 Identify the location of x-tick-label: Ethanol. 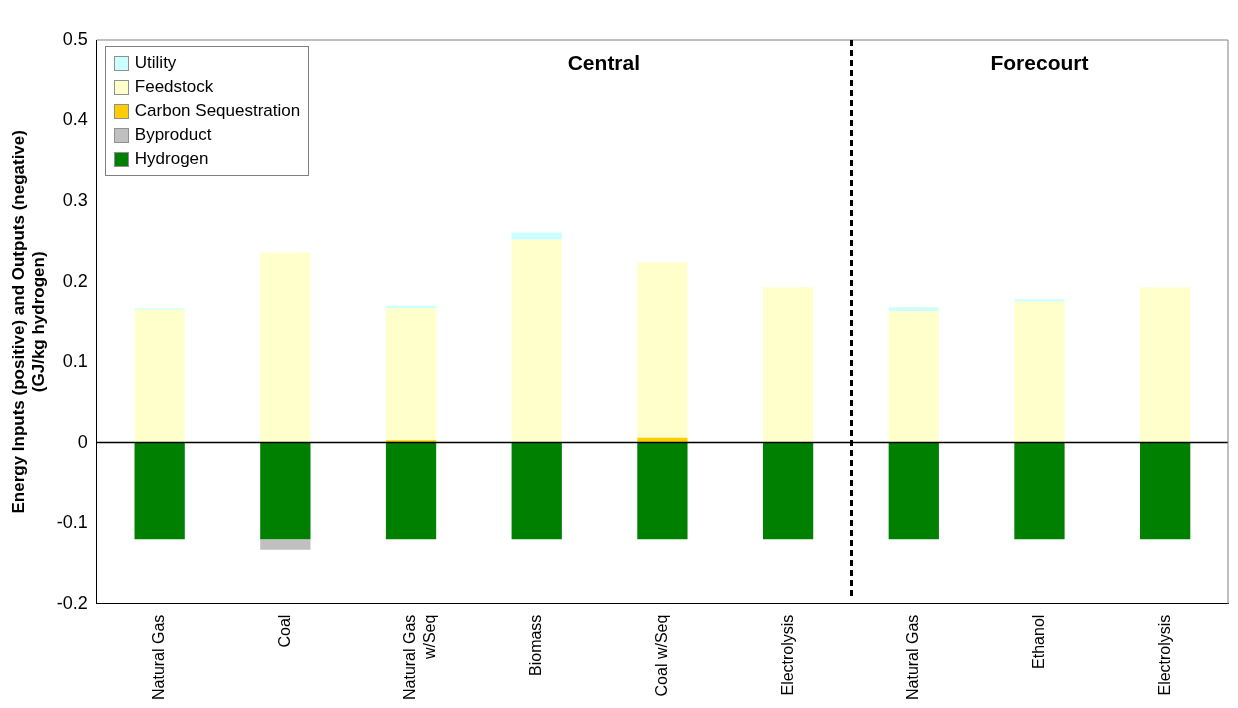
(1038, 641).